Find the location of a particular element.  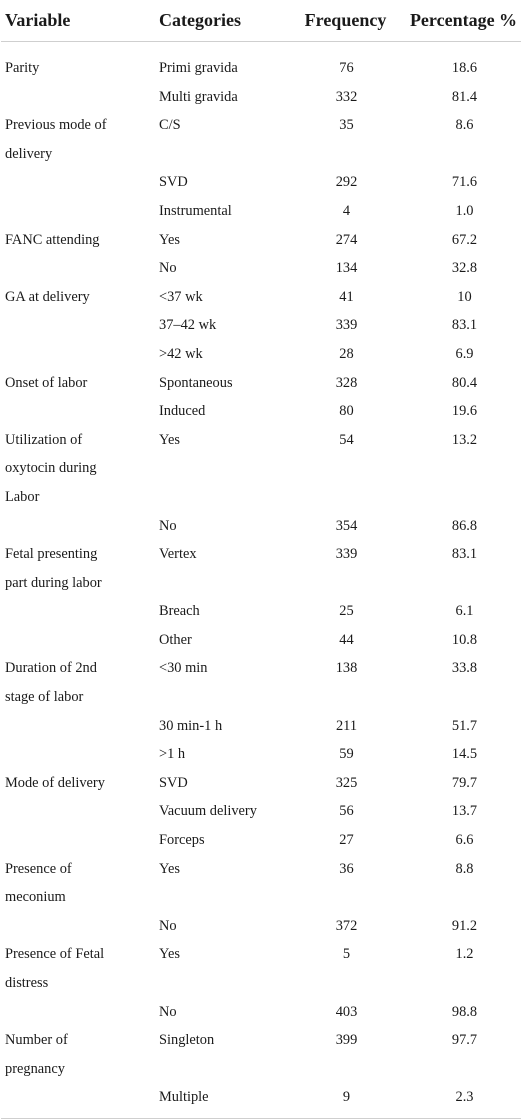

cell-category: Multi gravida is located at coordinates (198, 96).